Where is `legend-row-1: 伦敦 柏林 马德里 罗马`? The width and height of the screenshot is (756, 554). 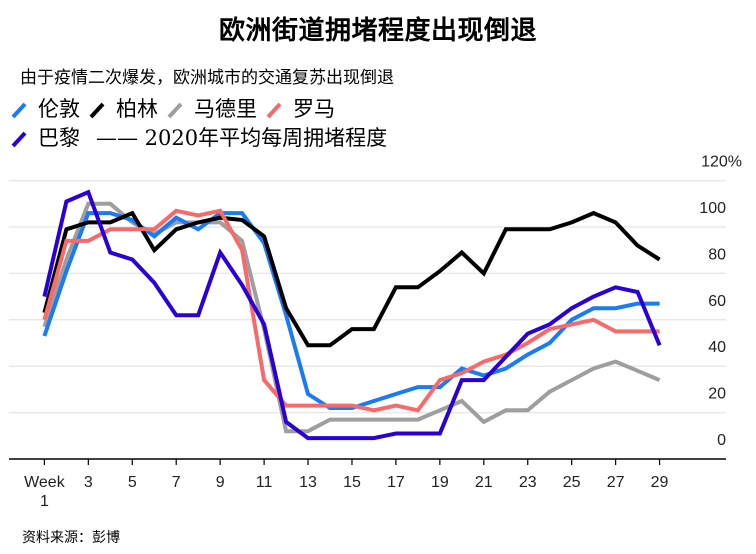
legend-row-1: 伦敦 柏林 马德里 罗马 is located at coordinates (198, 109).